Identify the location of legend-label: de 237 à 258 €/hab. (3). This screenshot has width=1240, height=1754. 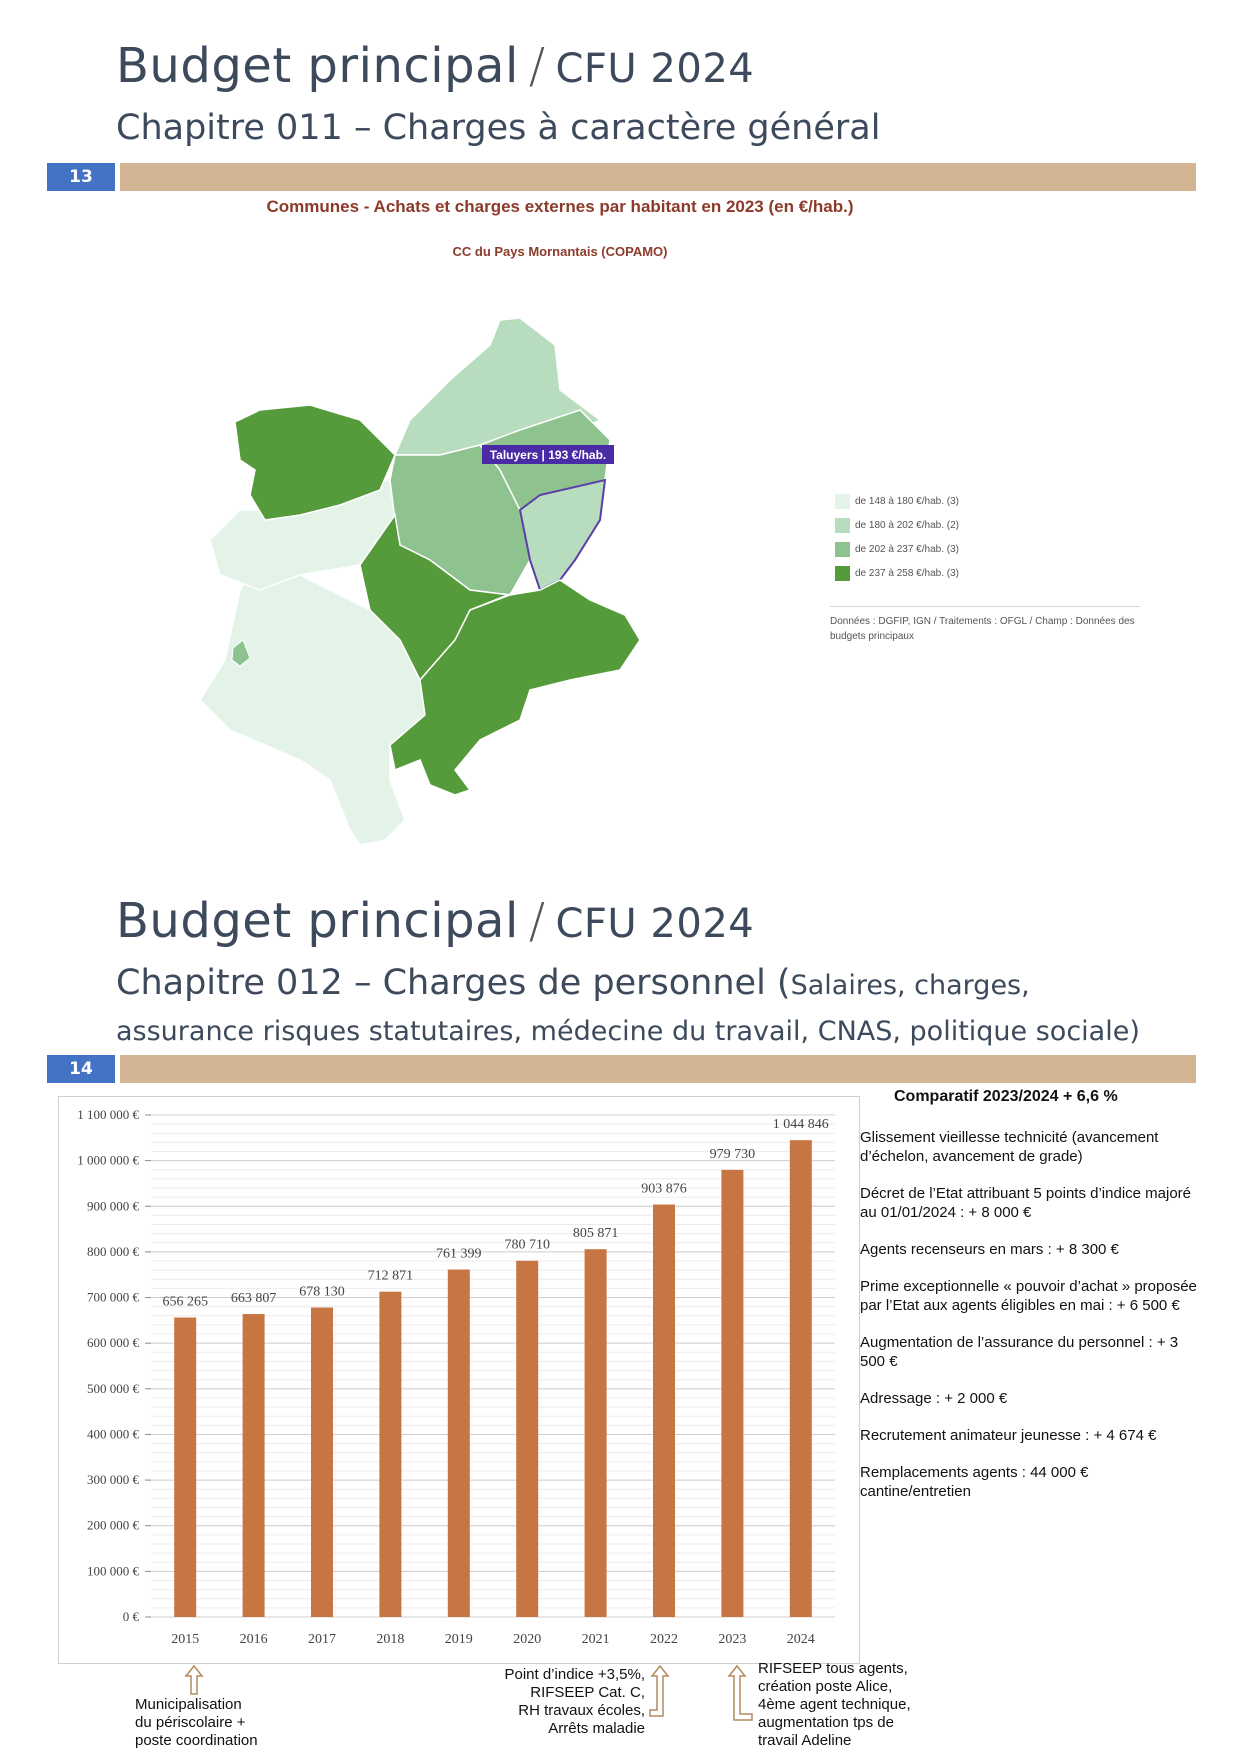
(907, 573).